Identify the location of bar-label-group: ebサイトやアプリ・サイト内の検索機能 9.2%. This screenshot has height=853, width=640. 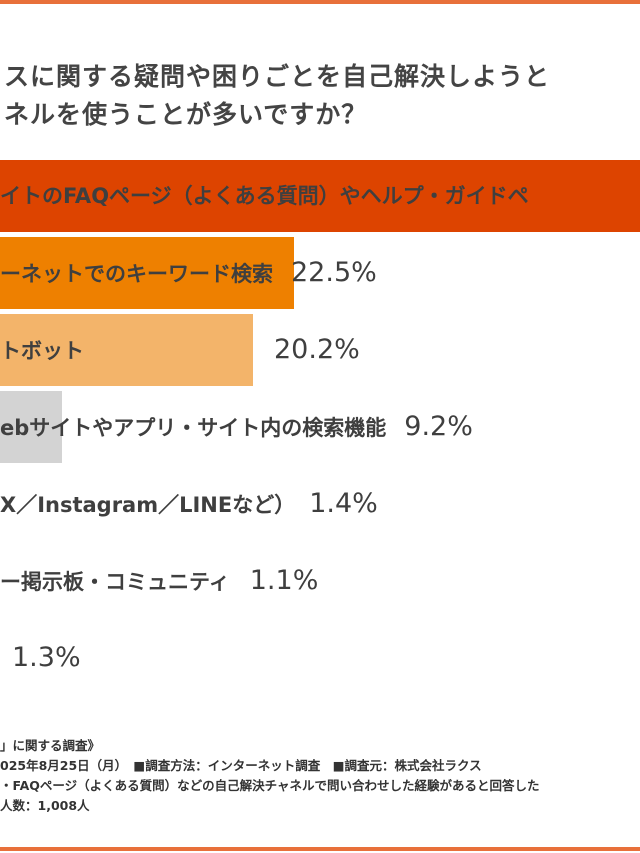
(236, 427).